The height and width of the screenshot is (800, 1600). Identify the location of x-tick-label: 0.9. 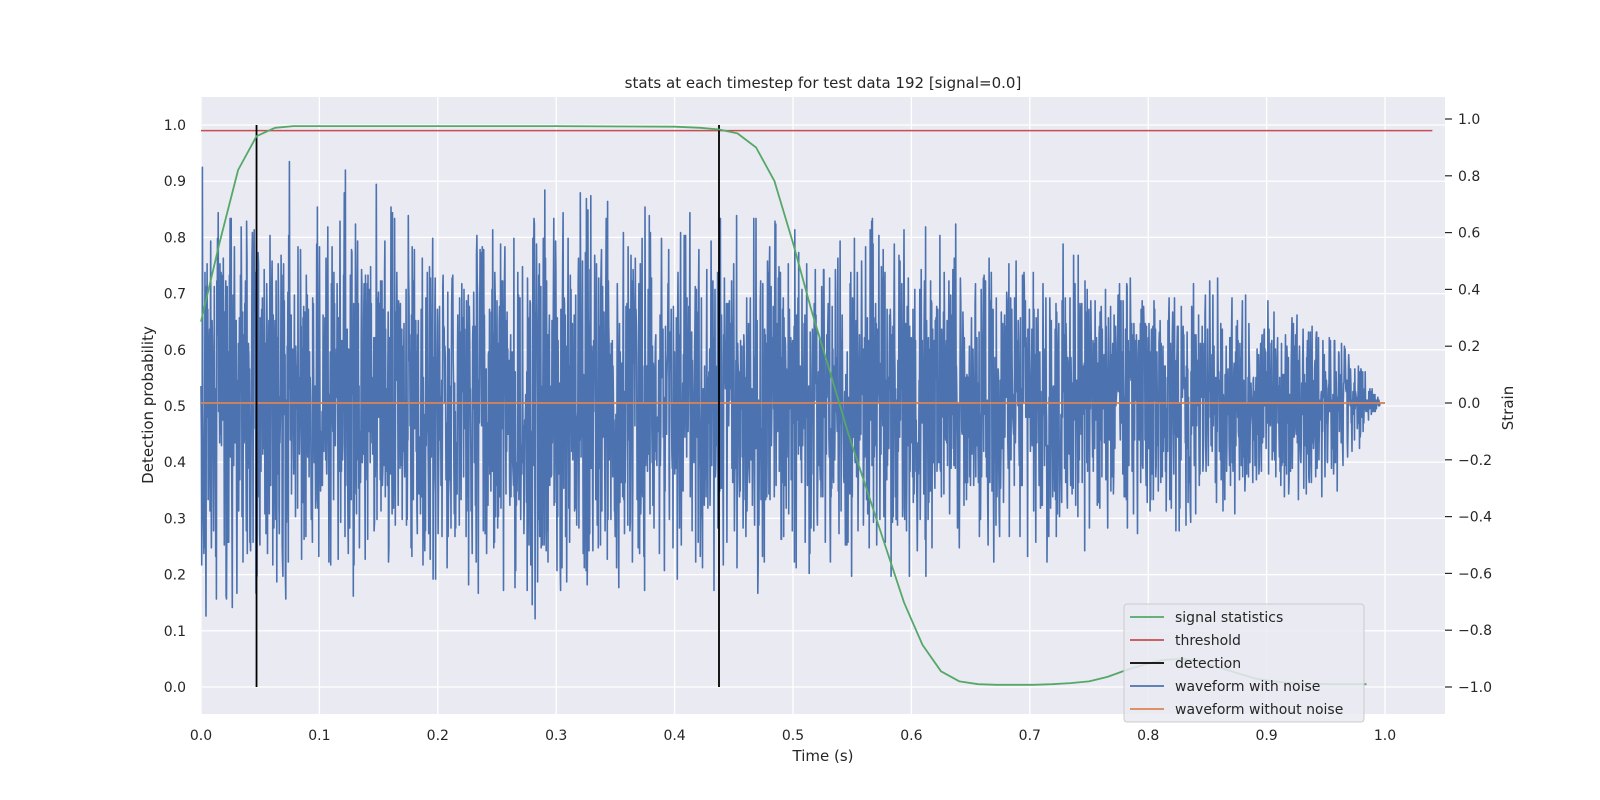
(1266, 736).